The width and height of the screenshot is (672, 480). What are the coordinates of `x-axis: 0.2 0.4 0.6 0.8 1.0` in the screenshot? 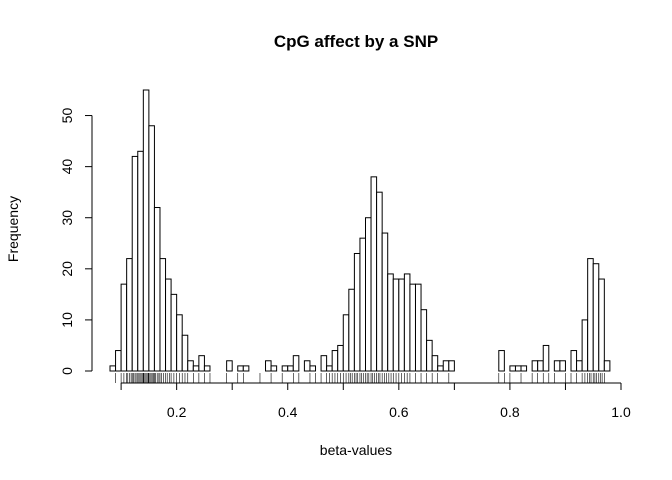 It's located at (375, 401).